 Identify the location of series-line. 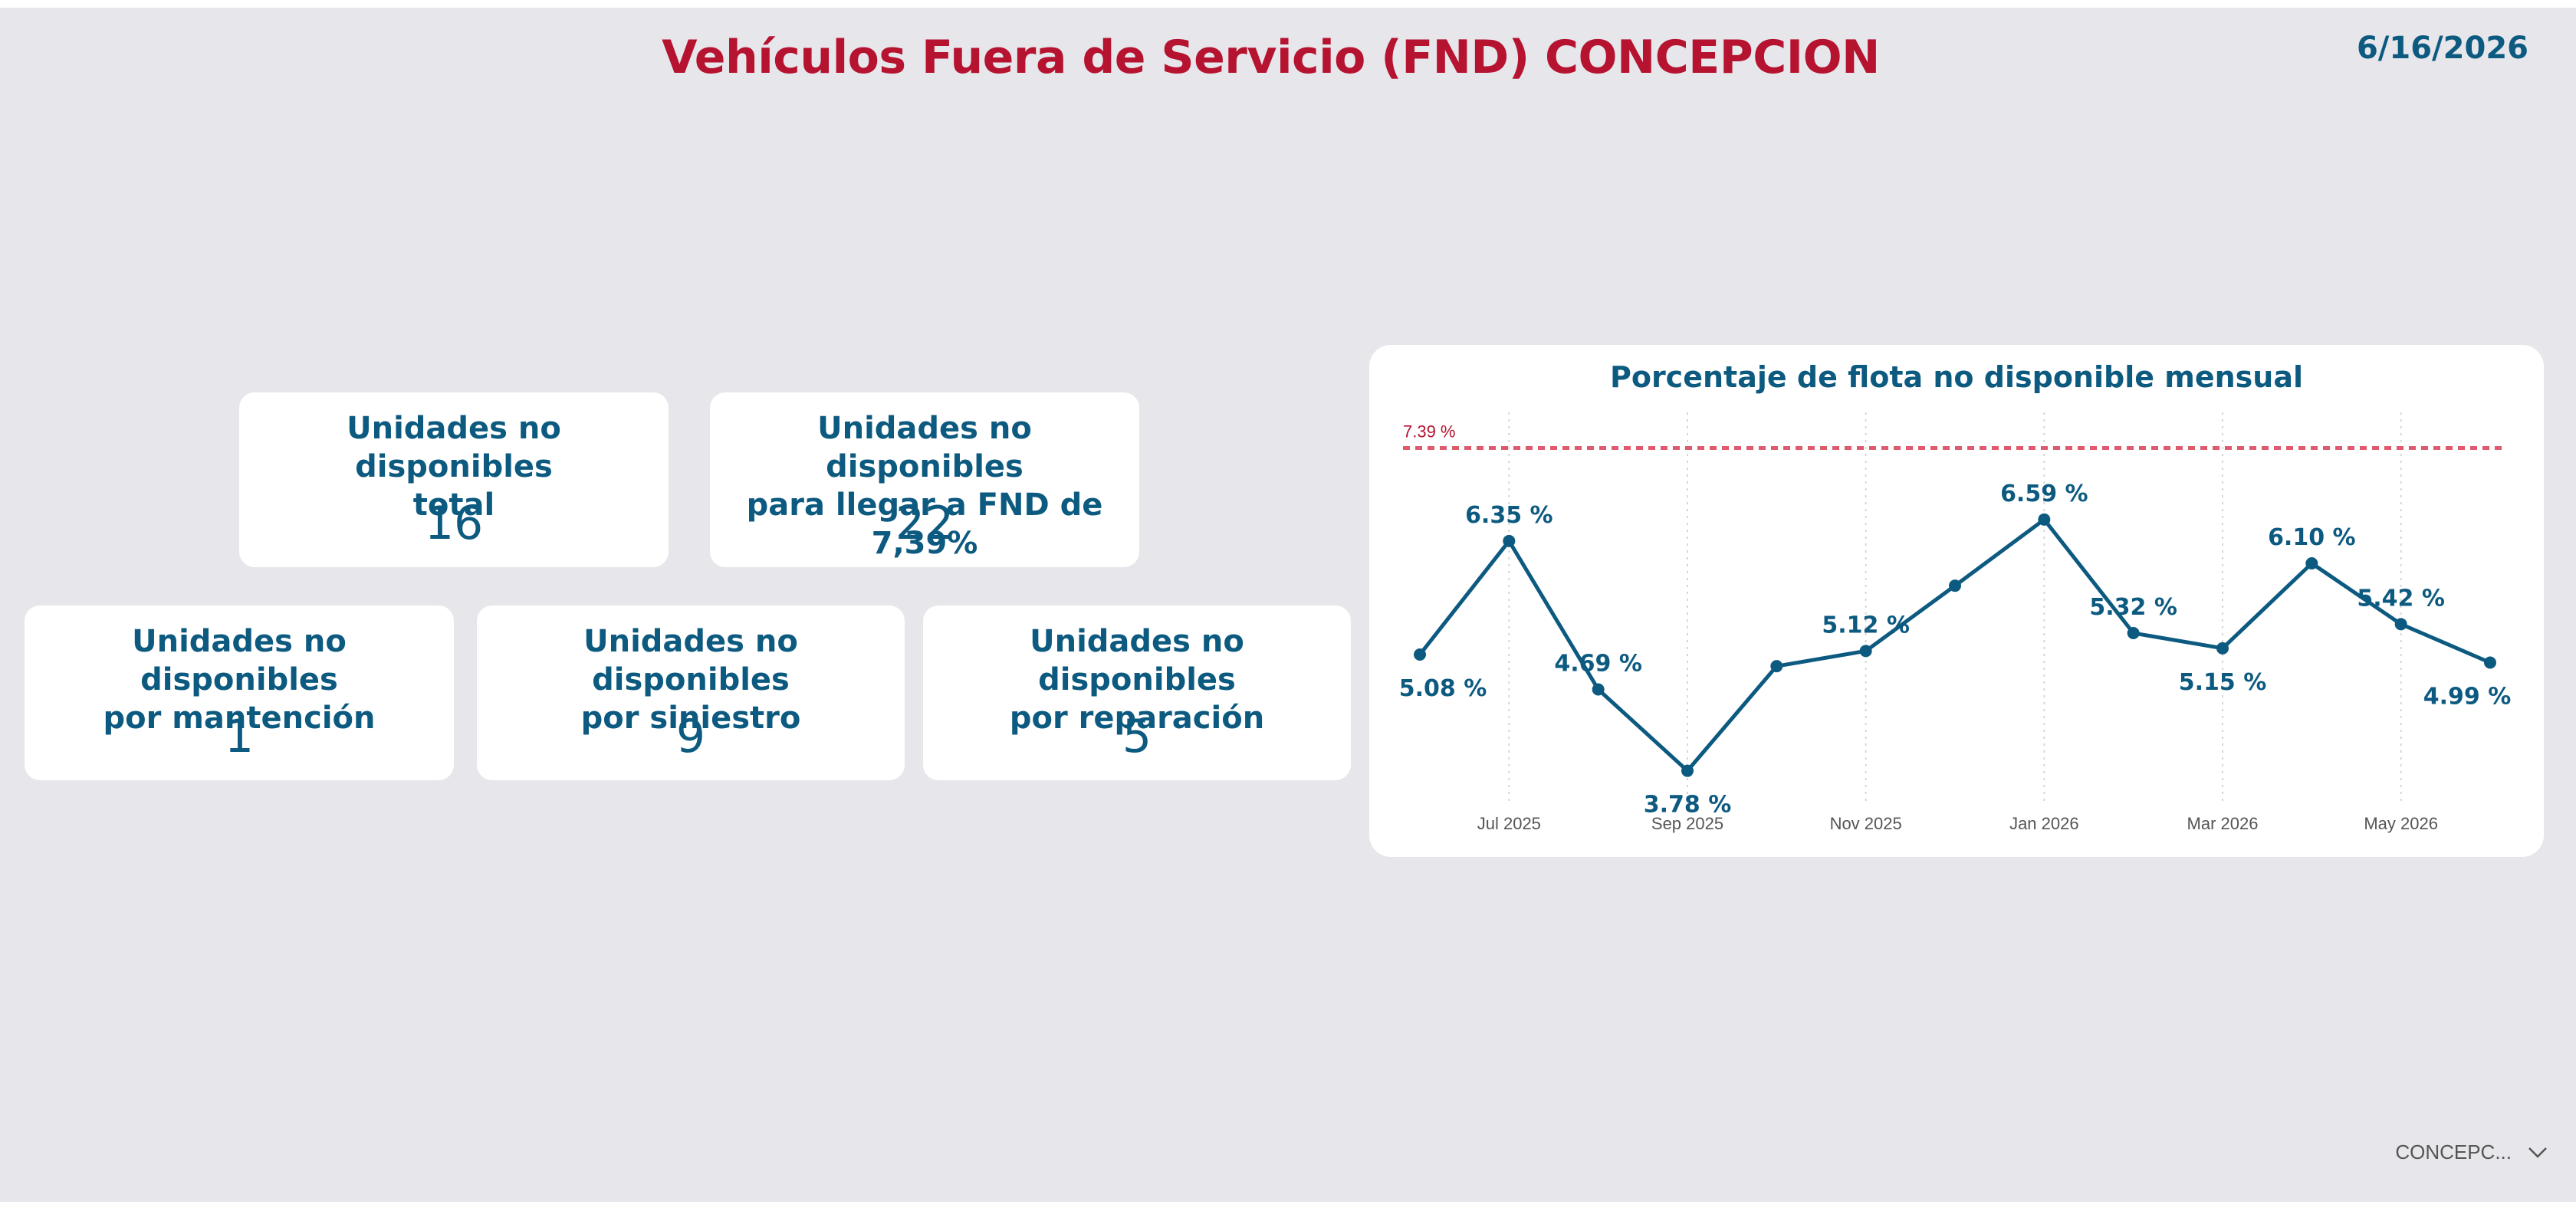
(1955, 645).